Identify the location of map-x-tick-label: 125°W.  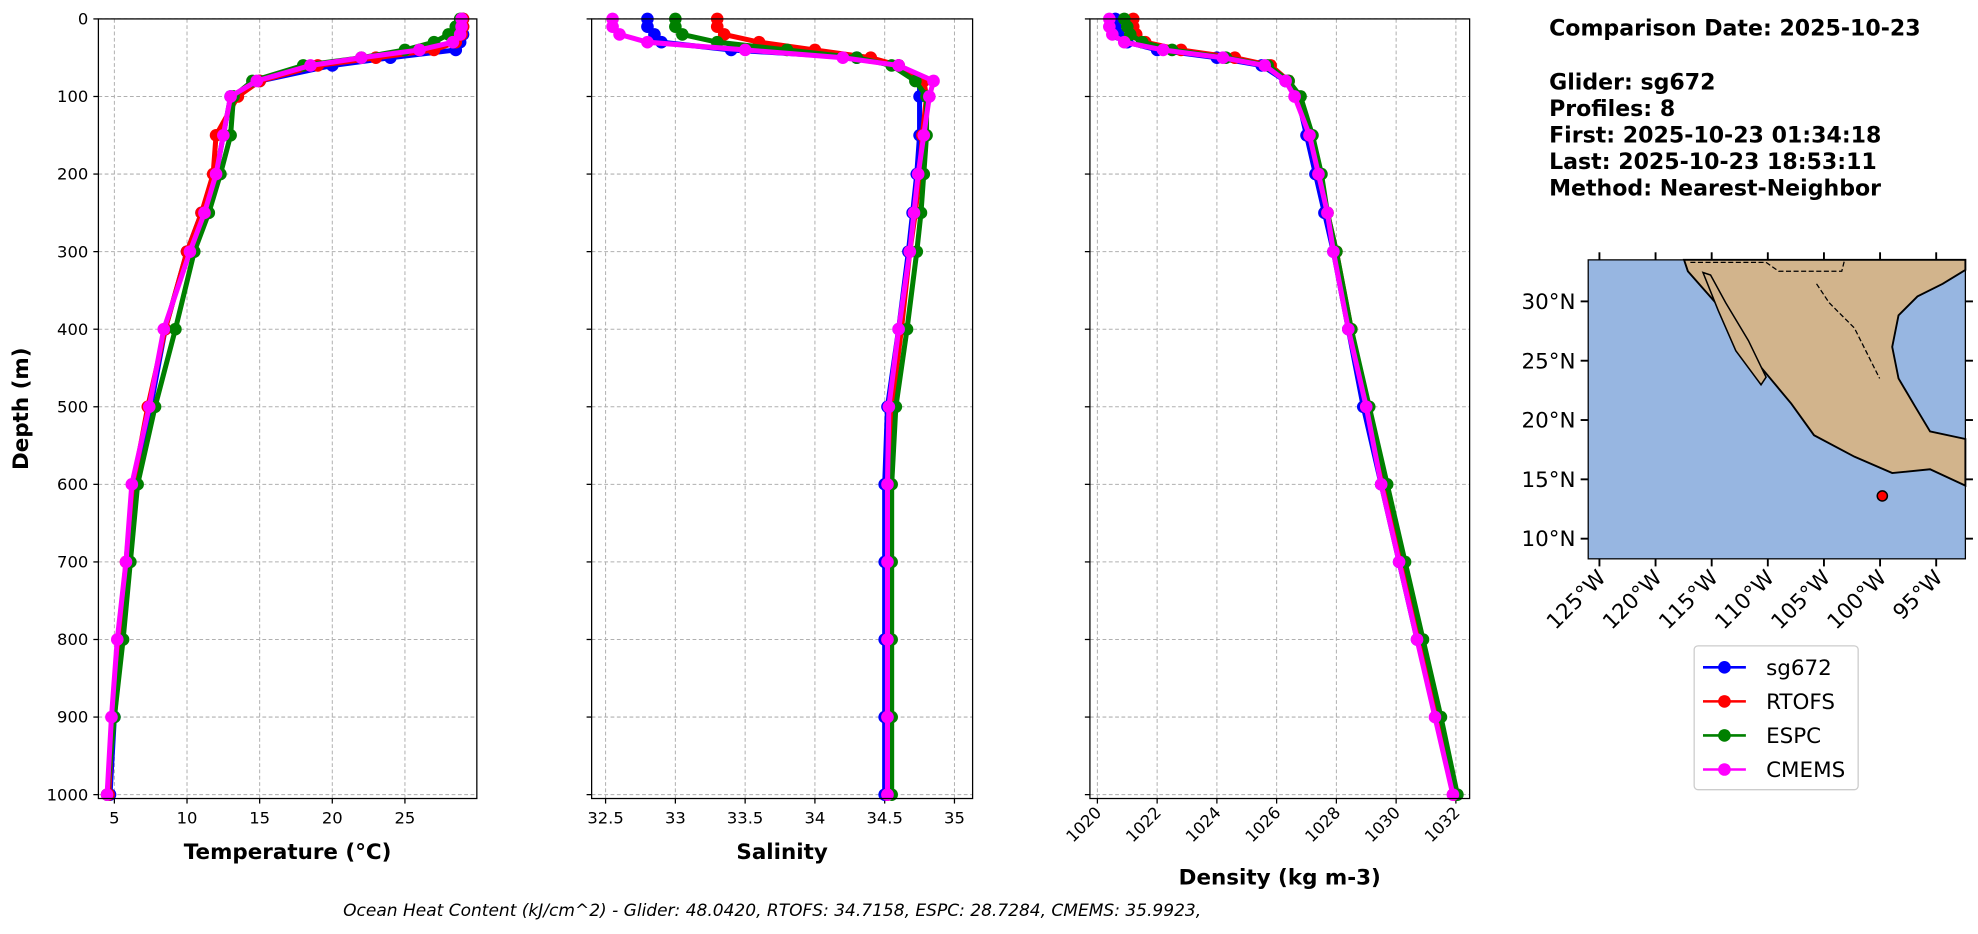
(1576, 600).